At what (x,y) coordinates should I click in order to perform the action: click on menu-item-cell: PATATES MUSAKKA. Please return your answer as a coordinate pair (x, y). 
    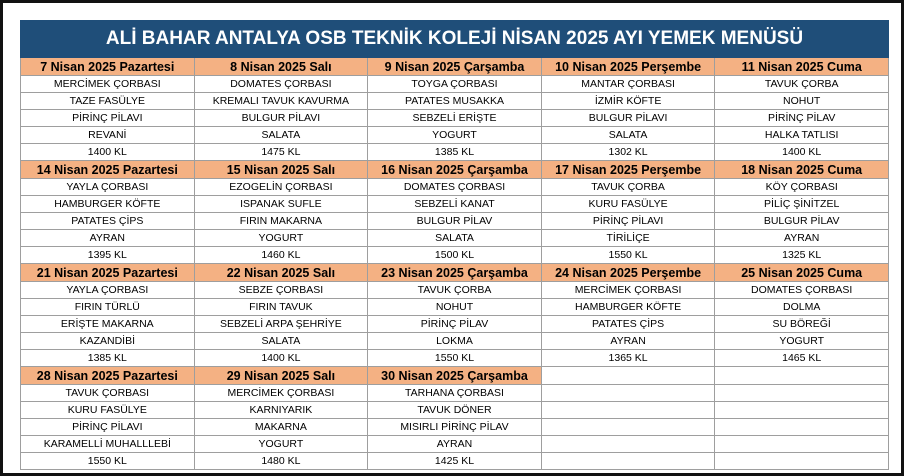
    Looking at the image, I should click on (454, 101).